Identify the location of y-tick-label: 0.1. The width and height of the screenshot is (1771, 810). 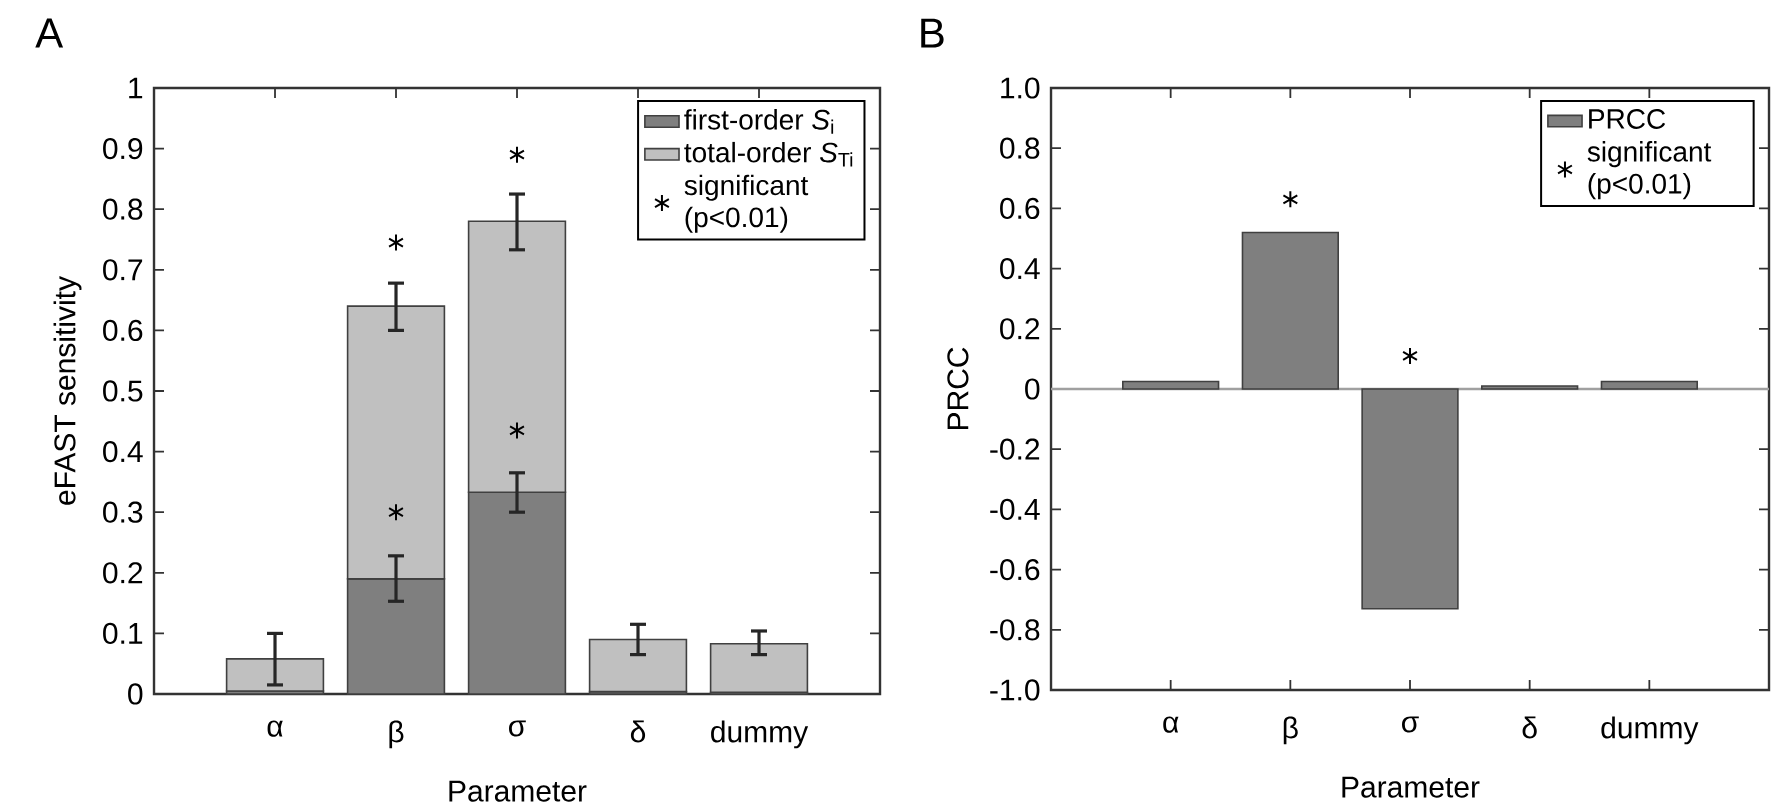
(123, 633).